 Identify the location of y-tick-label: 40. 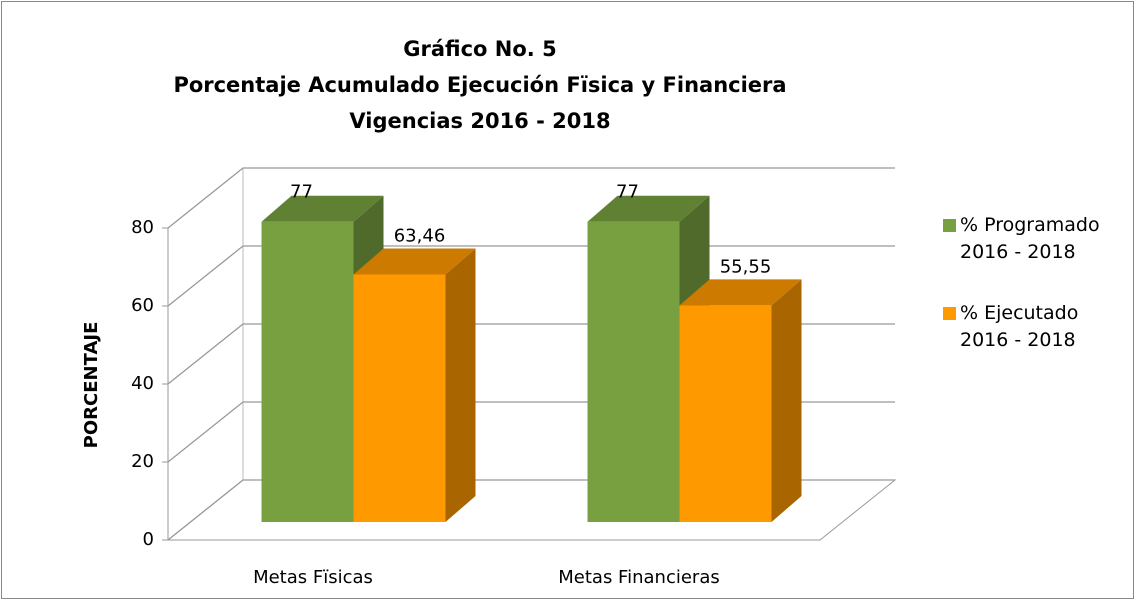
(142, 383).